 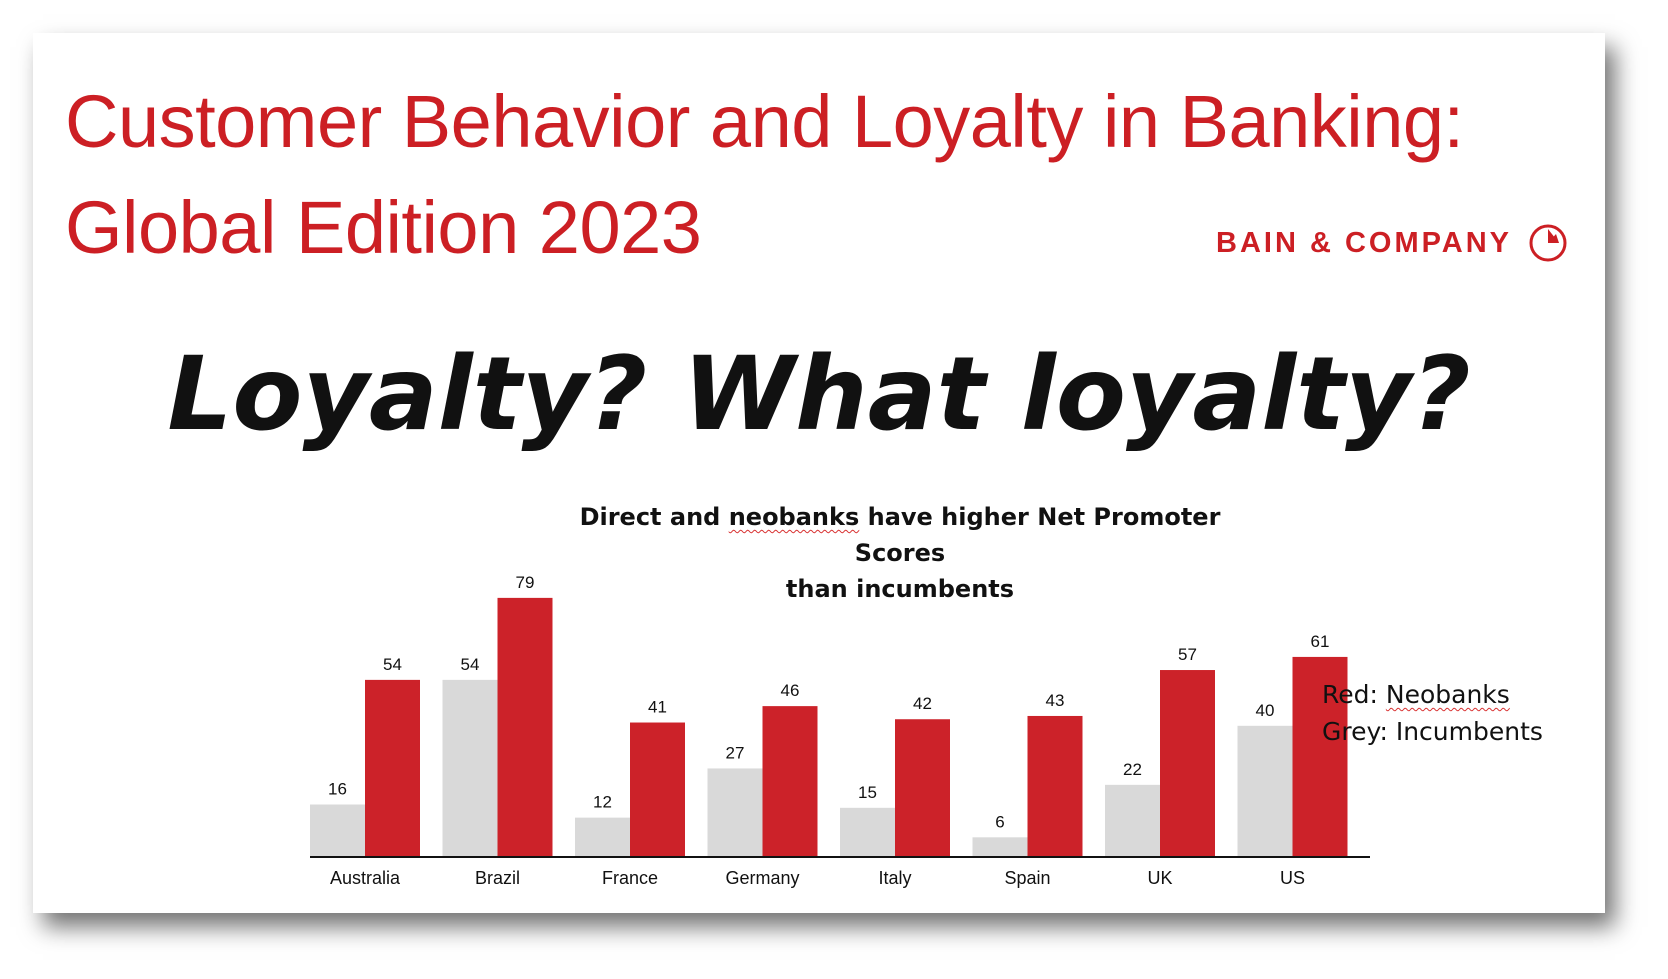 What do you see at coordinates (922, 703) in the screenshot?
I see `data-label-neobanks-italy: 42` at bounding box center [922, 703].